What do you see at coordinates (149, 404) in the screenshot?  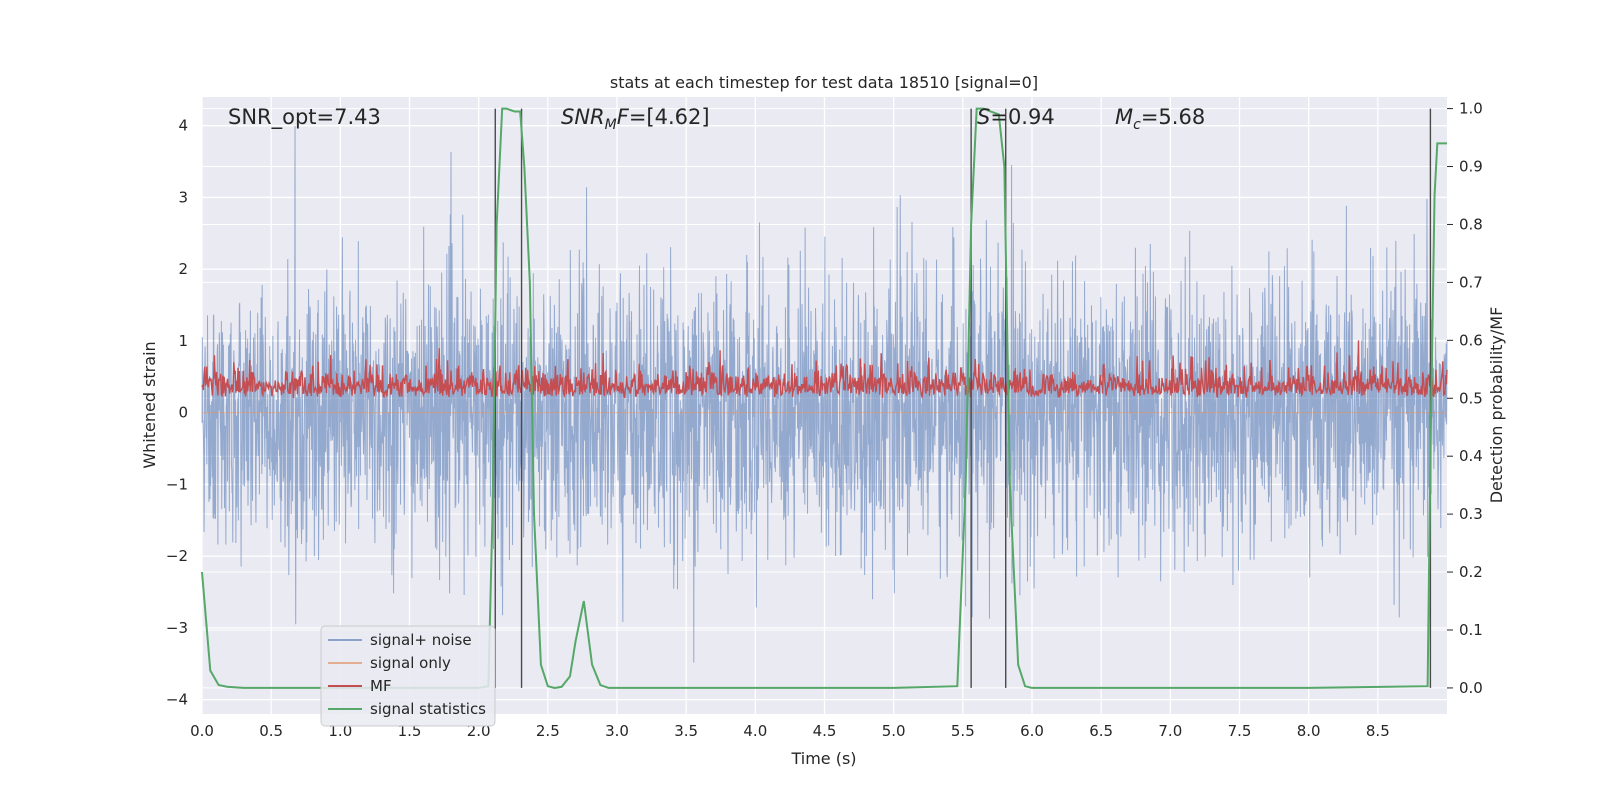 I see `y-axis-left-label: Whitened strain` at bounding box center [149, 404].